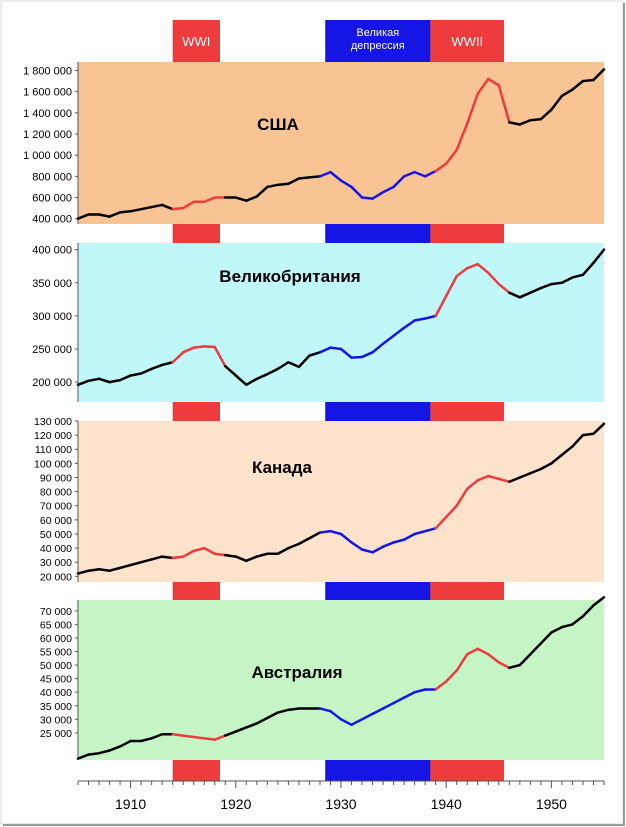  What do you see at coordinates (53, 436) in the screenshot?
I see `y-tick-label: 120 000` at bounding box center [53, 436].